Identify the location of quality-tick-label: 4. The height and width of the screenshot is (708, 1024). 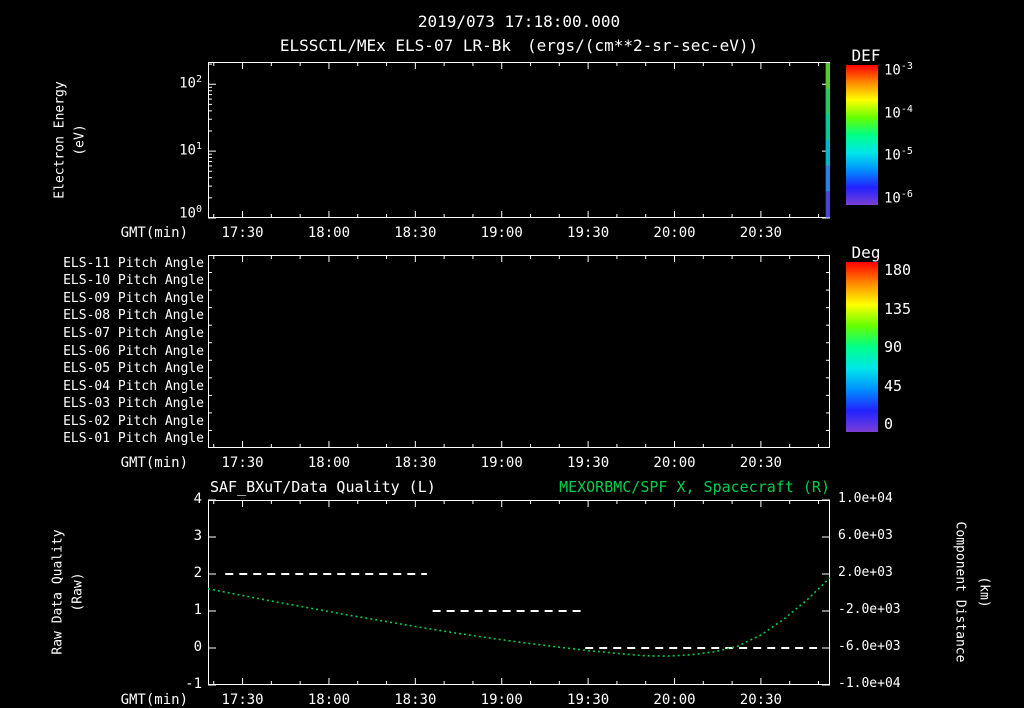
(197, 499).